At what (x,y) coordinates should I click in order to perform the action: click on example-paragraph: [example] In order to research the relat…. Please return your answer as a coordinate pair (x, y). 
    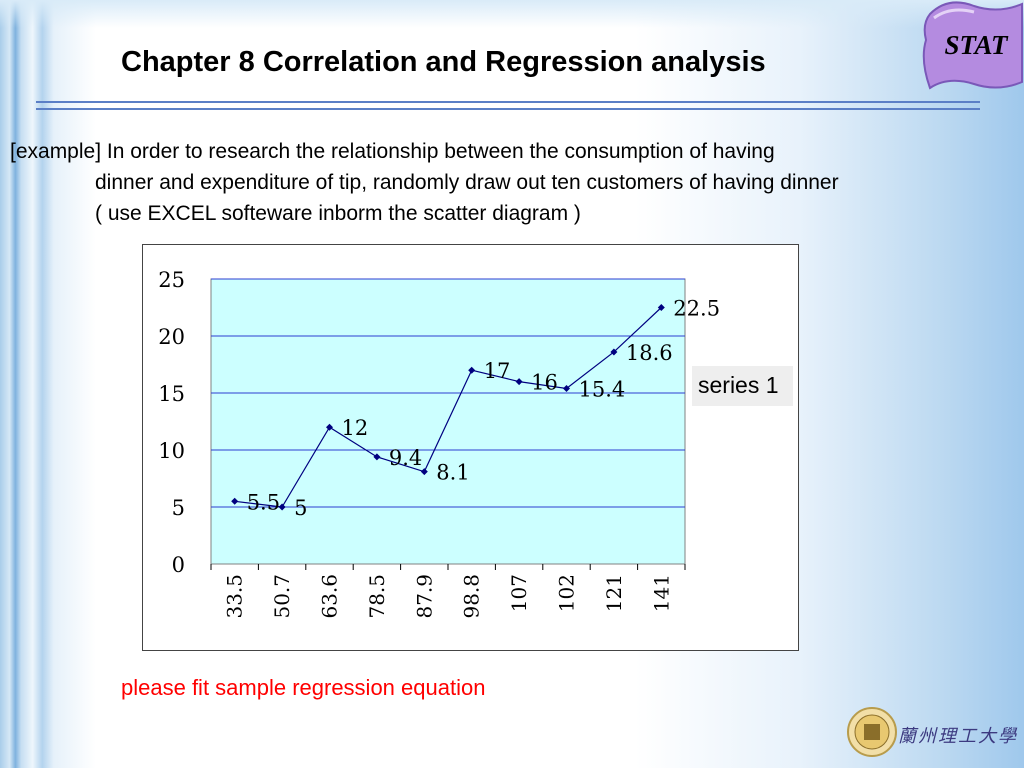
    Looking at the image, I should click on (515, 182).